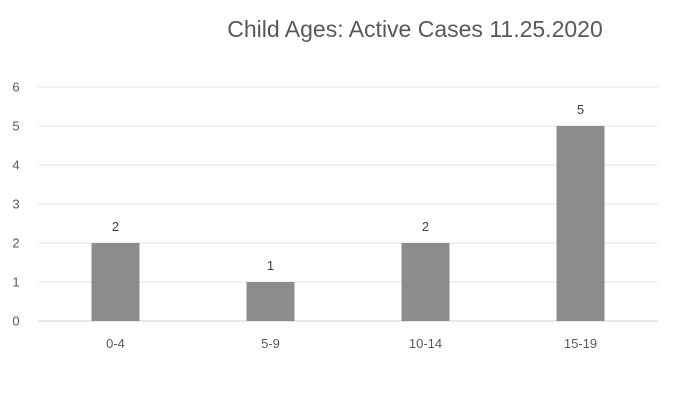 The width and height of the screenshot is (696, 414). I want to click on data-label: 1, so click(270, 265).